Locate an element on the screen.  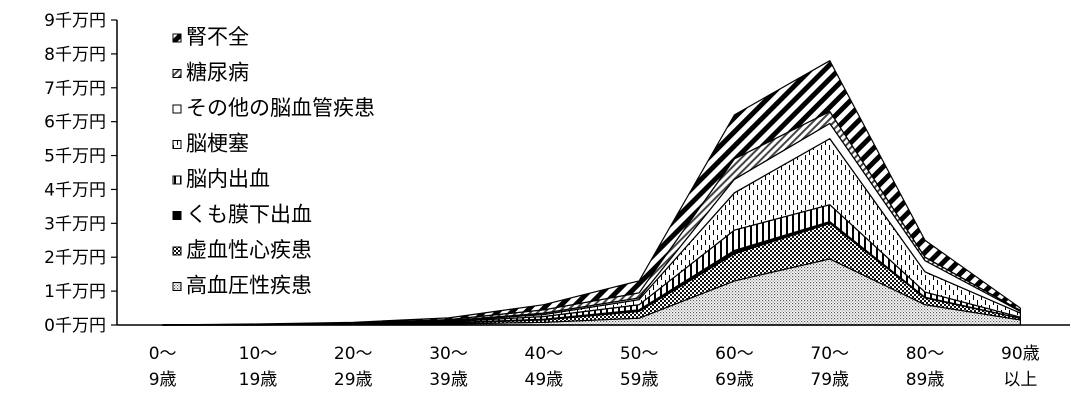
y-tick-label: 6千万円 is located at coordinates (75, 123).